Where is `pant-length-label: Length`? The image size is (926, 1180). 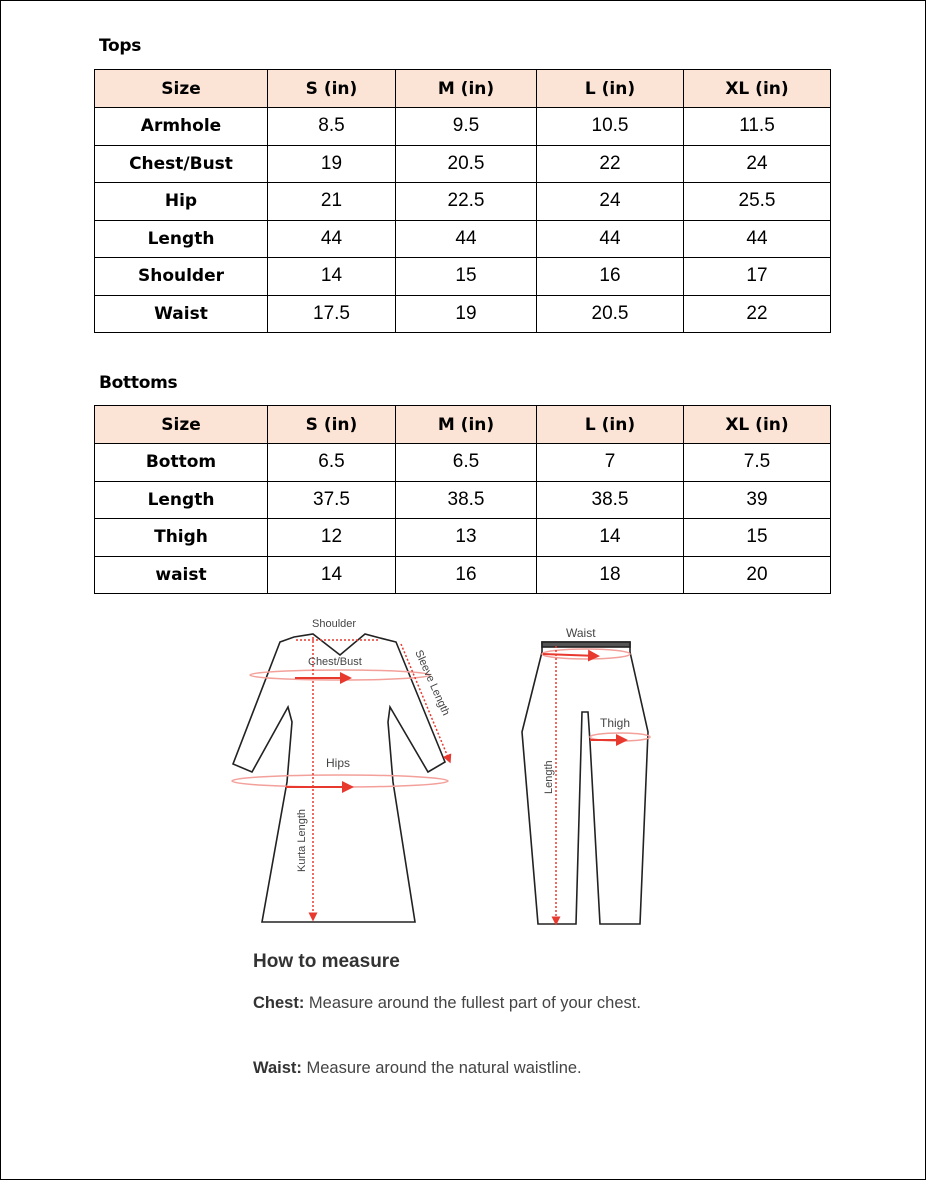 pant-length-label: Length is located at coordinates (549, 777).